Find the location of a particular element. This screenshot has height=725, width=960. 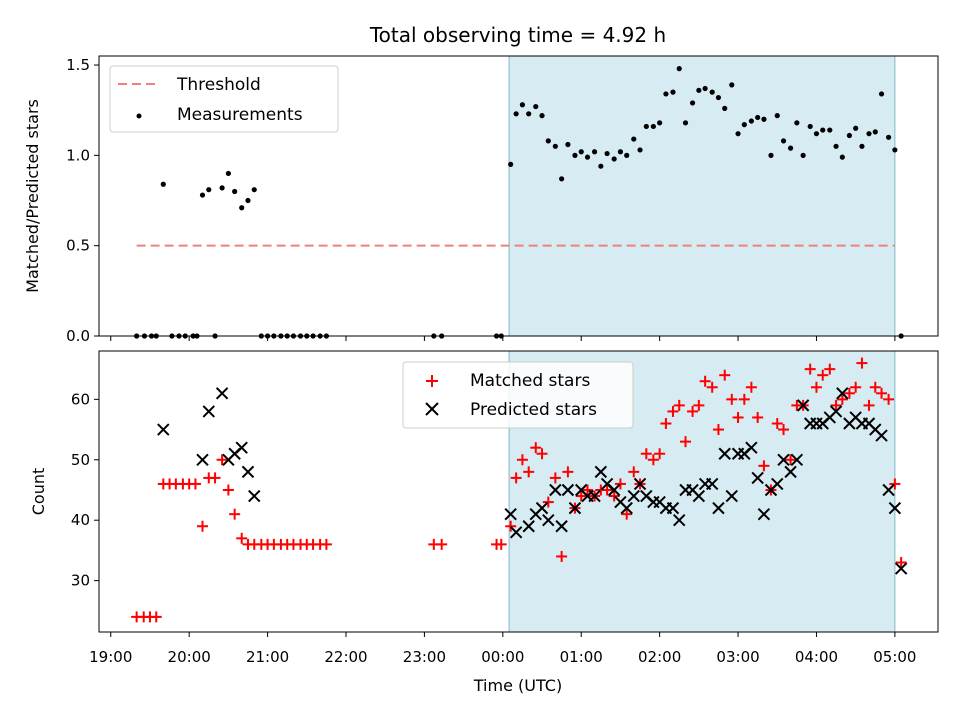

measurements-legend-label: Measurements is located at coordinates (240, 115).